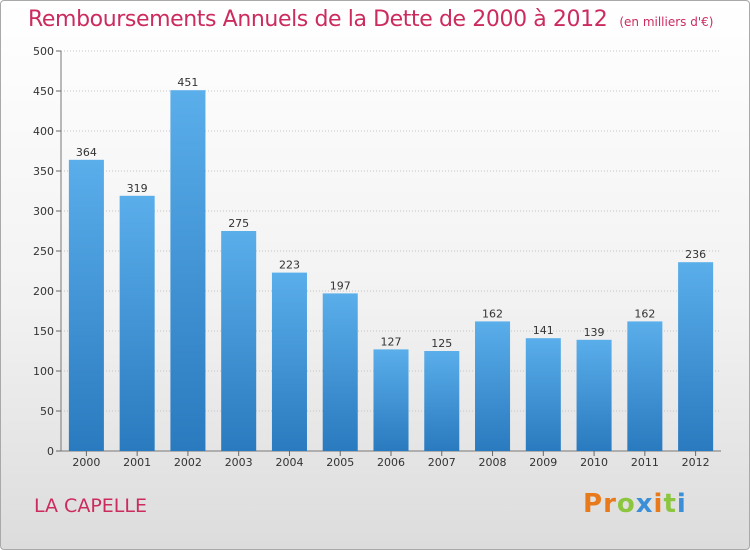  Describe the element at coordinates (43, 171) in the screenshot. I see `y-tick-label: 350` at that location.